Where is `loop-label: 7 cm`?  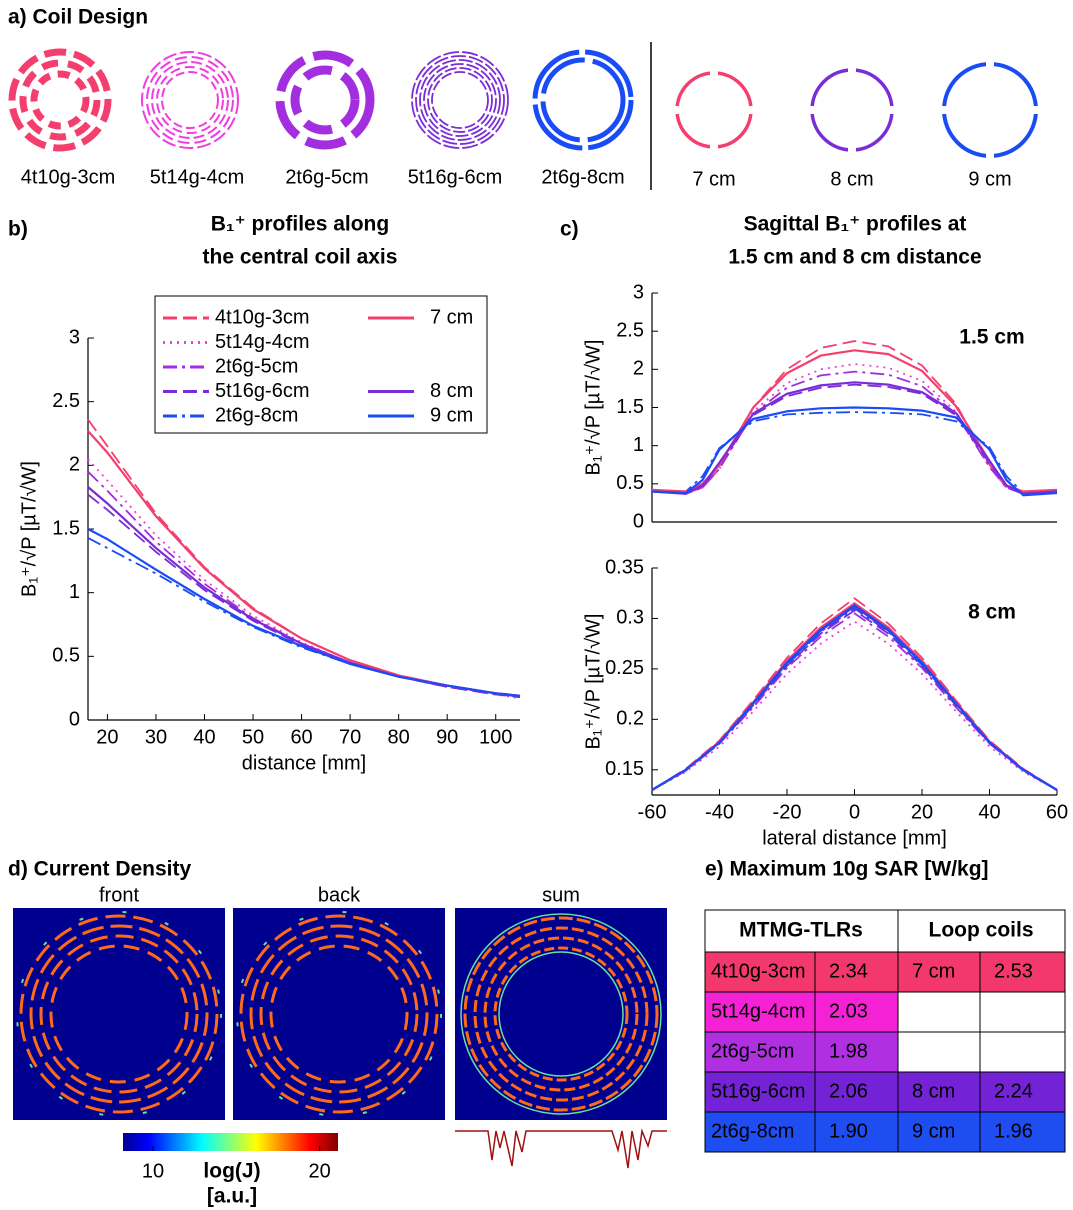
loop-label: 7 cm is located at coordinates (713, 179).